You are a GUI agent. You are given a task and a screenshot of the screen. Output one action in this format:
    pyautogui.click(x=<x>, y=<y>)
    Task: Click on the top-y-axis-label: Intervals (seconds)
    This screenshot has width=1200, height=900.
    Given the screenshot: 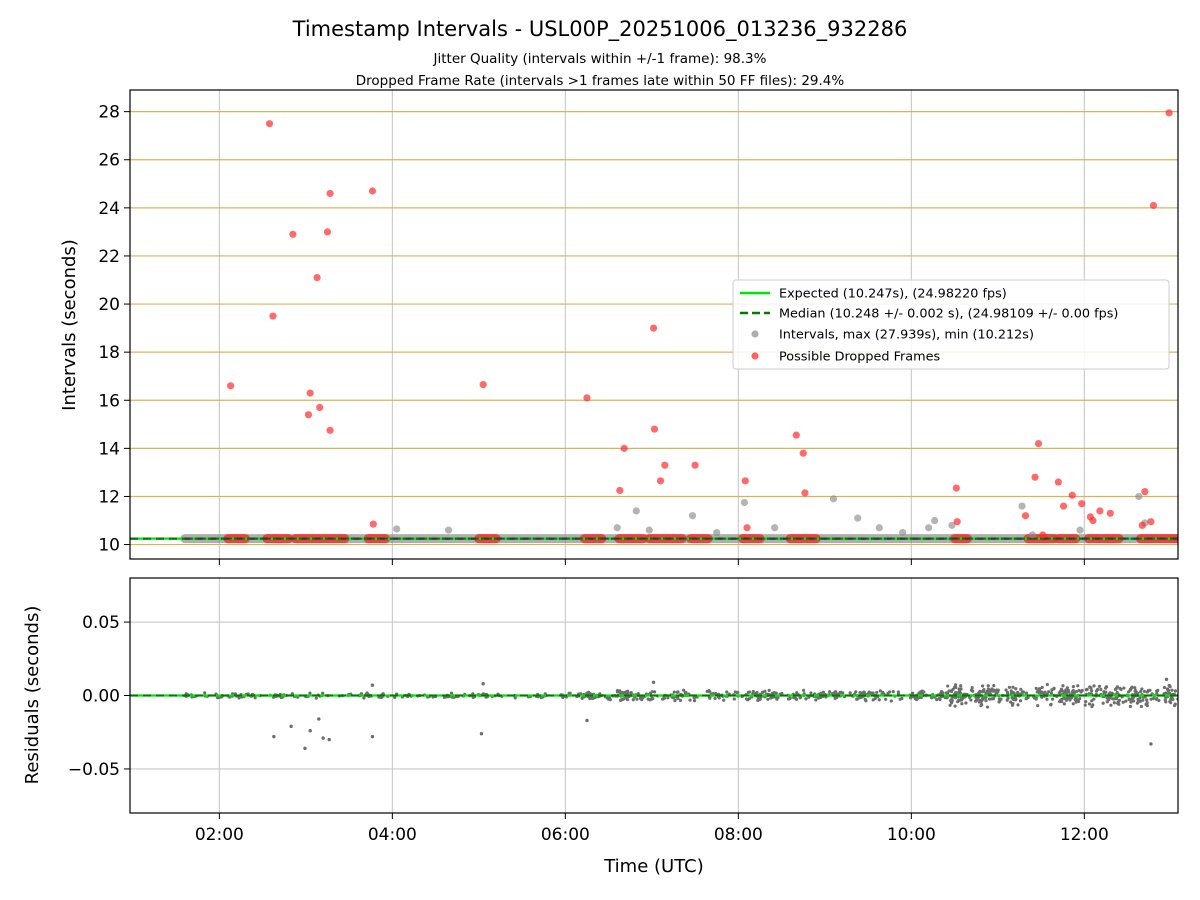 What is the action you would take?
    pyautogui.click(x=69, y=325)
    